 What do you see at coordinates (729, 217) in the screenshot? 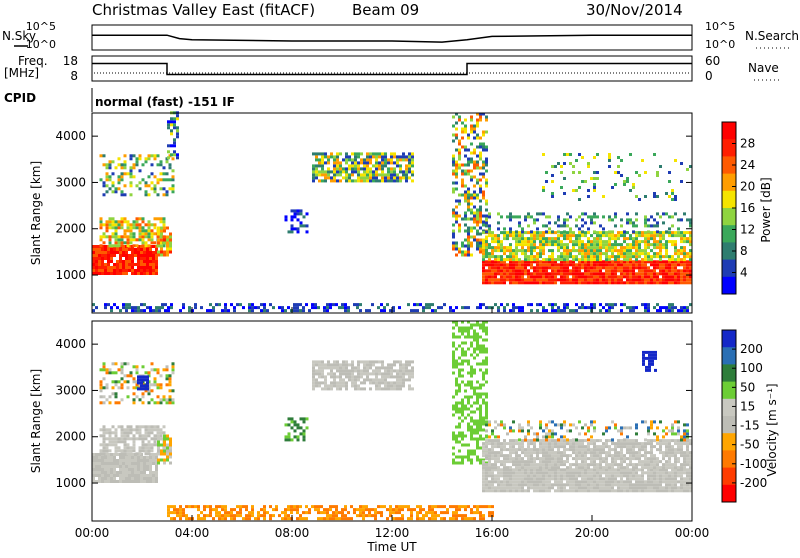
I see `colorbar-segment` at bounding box center [729, 217].